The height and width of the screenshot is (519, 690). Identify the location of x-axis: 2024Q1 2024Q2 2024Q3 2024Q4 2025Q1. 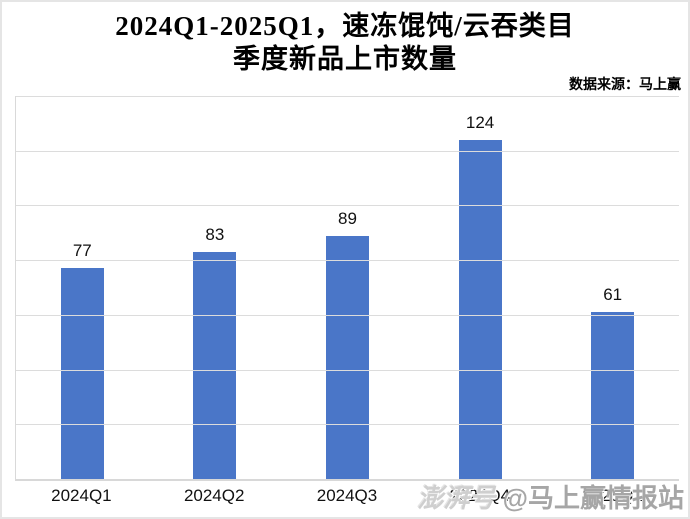
(347, 496).